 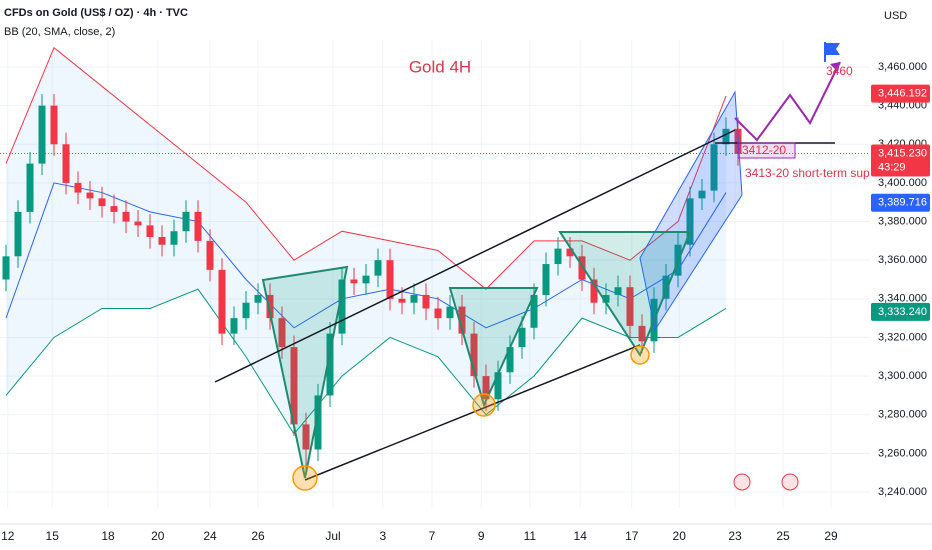 What do you see at coordinates (902, 299) in the screenshot?
I see `y-tick-label: 3,340.000` at bounding box center [902, 299].